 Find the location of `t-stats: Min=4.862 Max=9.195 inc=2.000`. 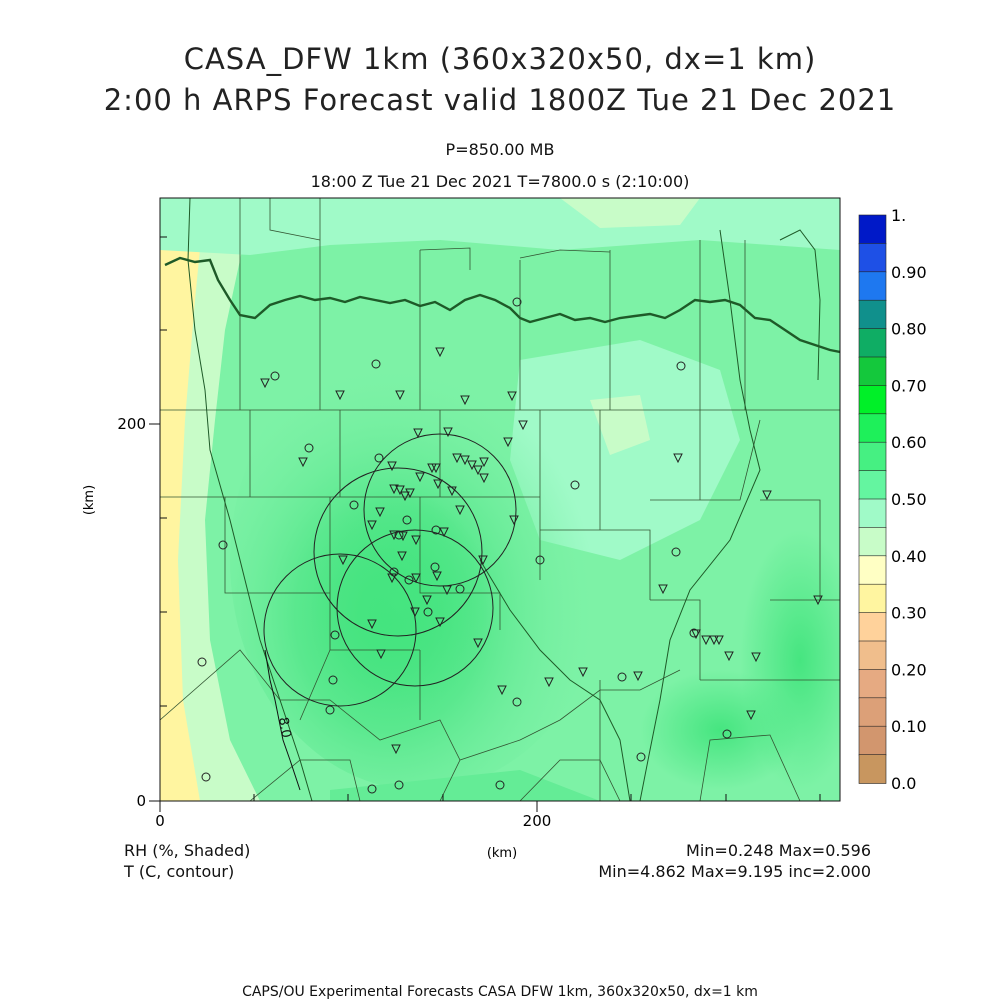

t-stats: Min=4.862 Max=9.195 inc=2.000 is located at coordinates (734, 871).